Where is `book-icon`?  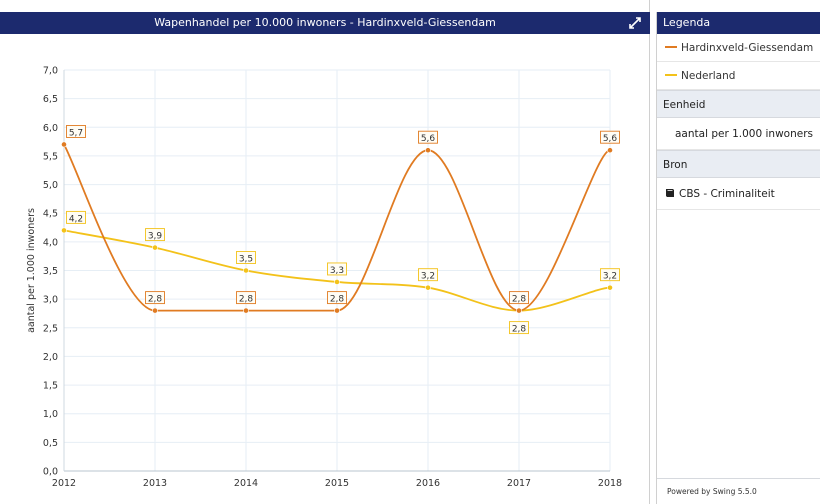 book-icon is located at coordinates (670, 193).